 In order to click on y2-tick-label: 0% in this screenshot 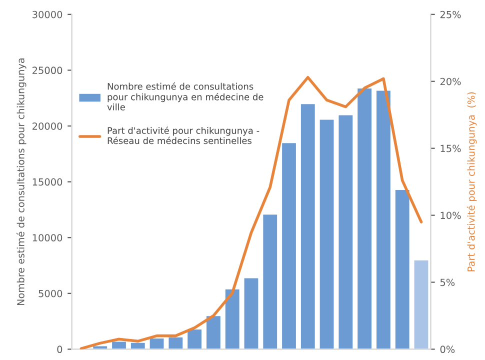, I will do `click(447, 350)`.